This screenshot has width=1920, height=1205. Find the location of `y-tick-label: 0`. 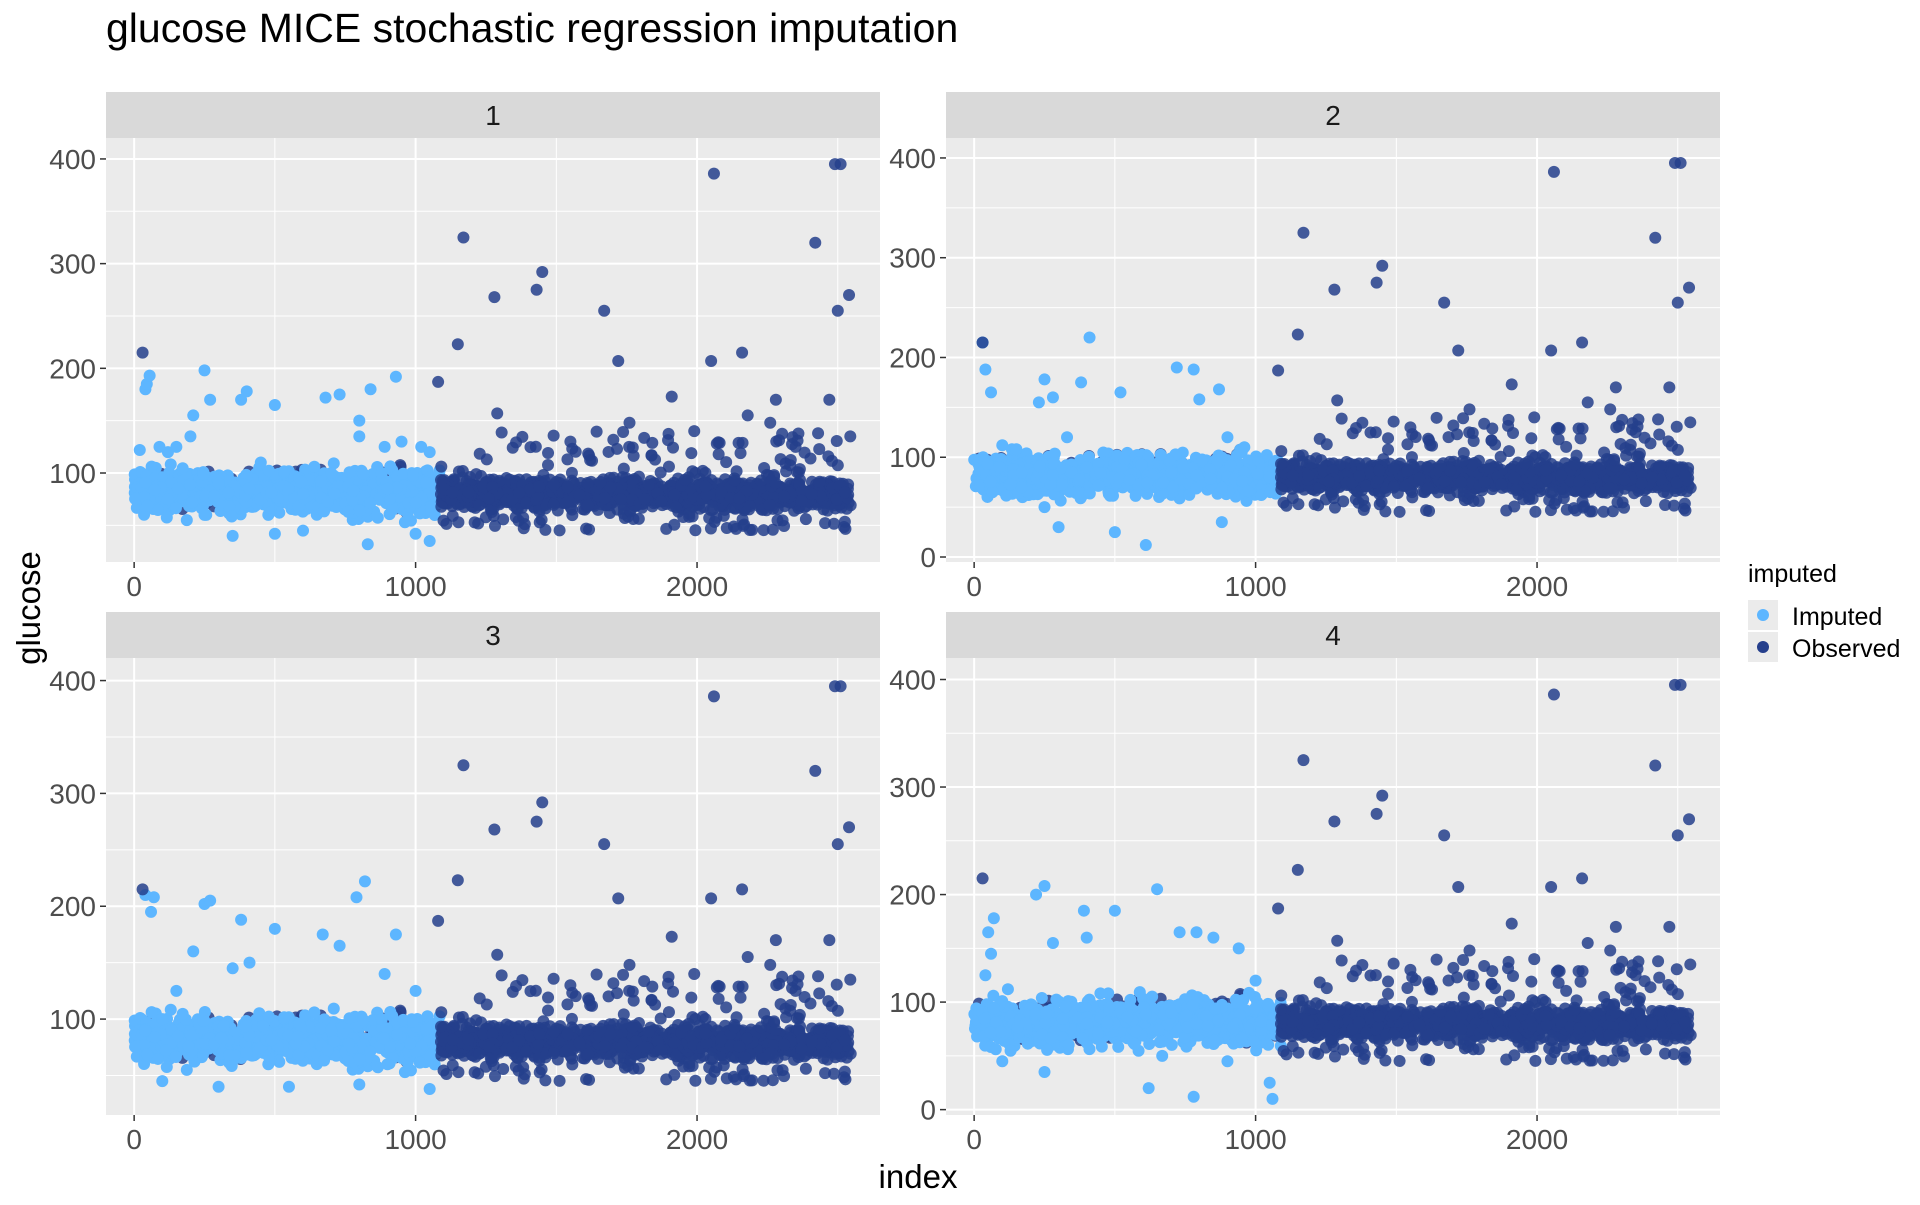

y-tick-label: 0 is located at coordinates (928, 557).